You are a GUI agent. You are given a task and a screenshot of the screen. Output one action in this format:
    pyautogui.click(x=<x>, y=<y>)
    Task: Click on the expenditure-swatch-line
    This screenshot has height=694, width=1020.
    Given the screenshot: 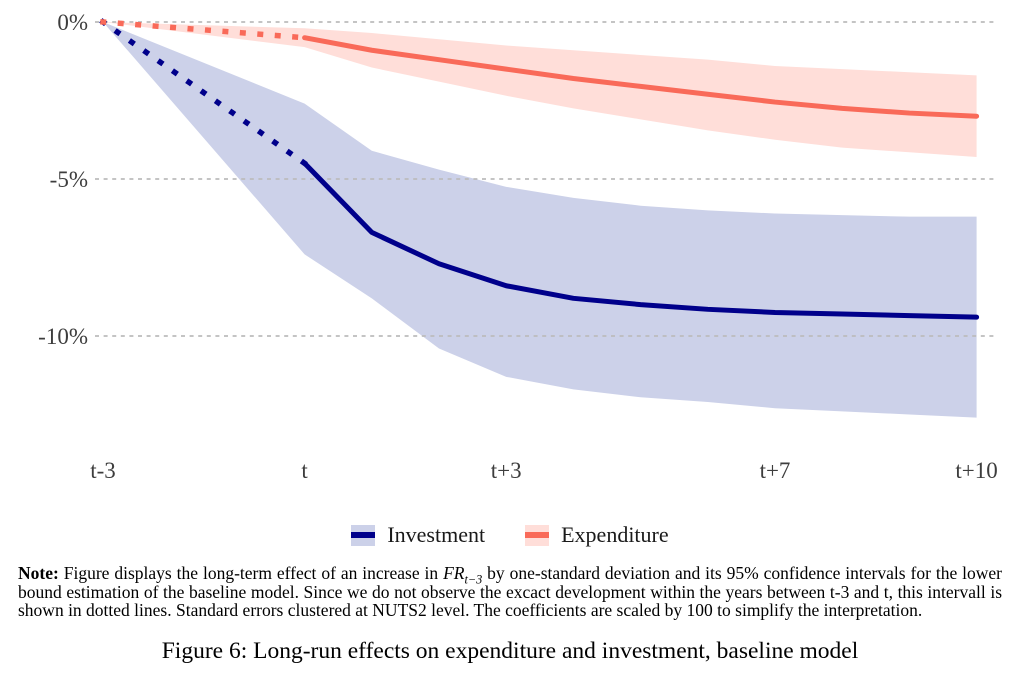 What is the action you would take?
    pyautogui.click(x=537, y=535)
    